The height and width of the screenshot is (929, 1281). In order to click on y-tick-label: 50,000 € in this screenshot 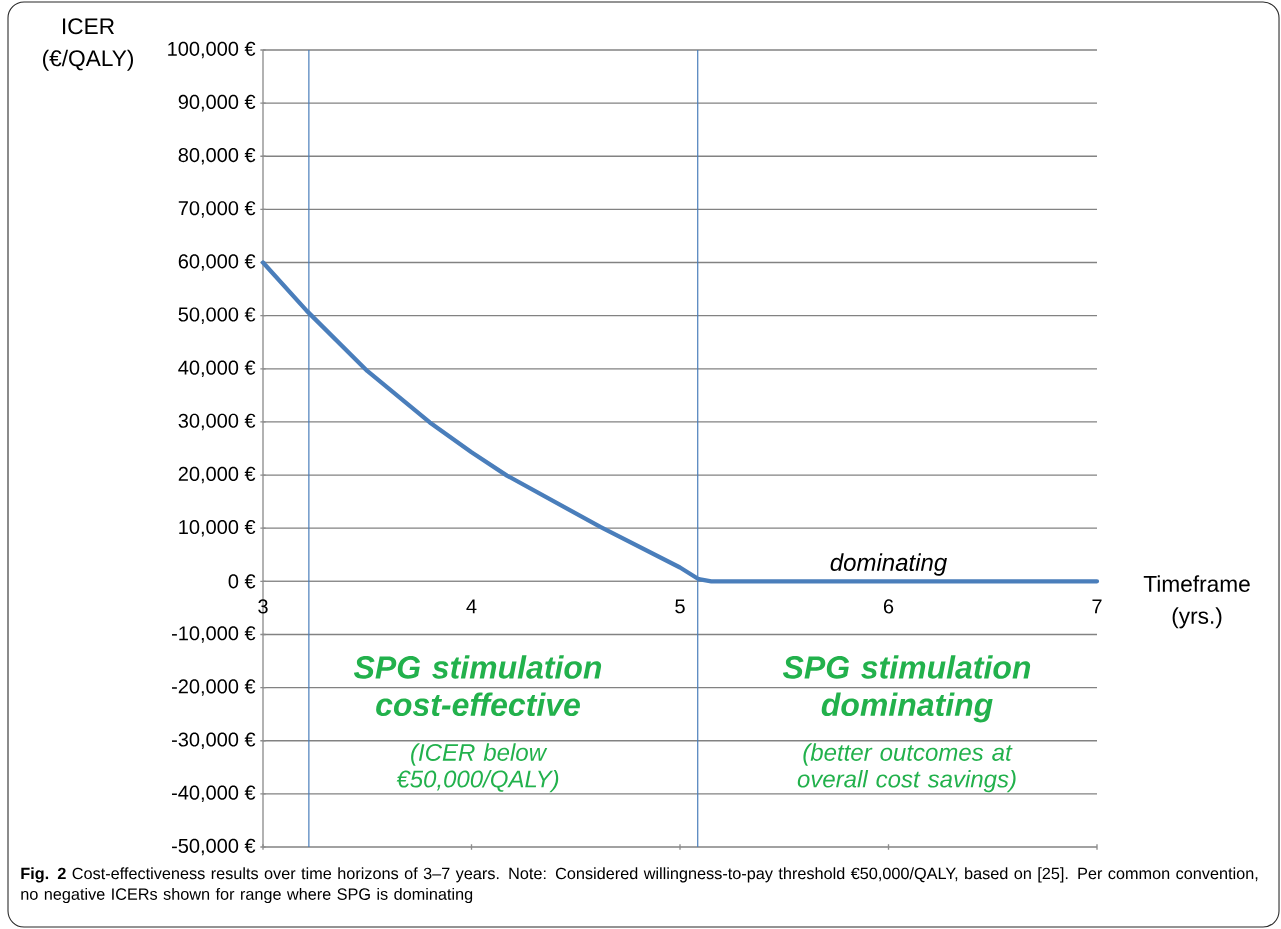, I will do `click(217, 315)`.